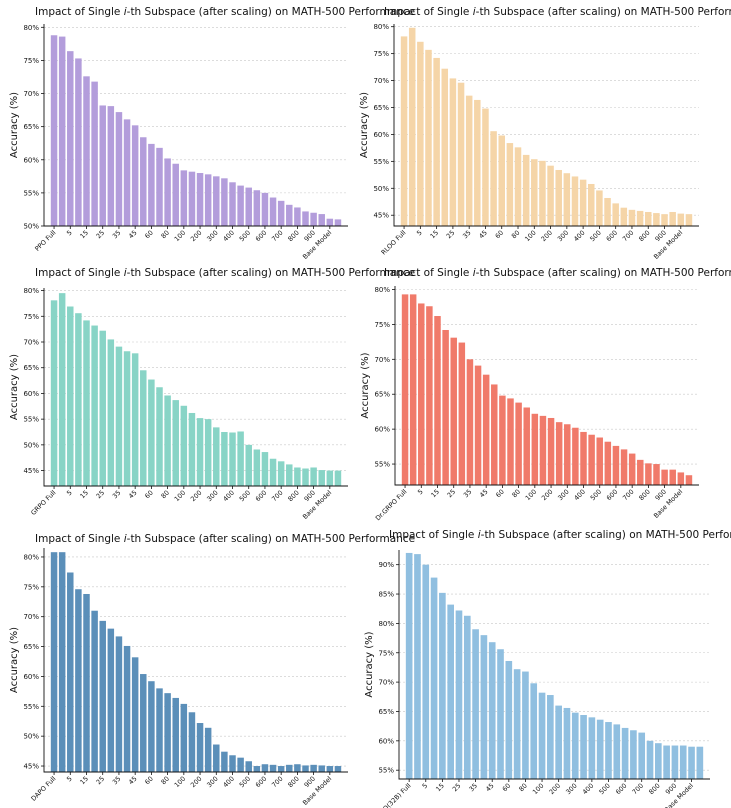 This screenshot has height=808, width=731. Describe the element at coordinates (467, 235) in the screenshot. I see `x-tick-label: 35` at that location.